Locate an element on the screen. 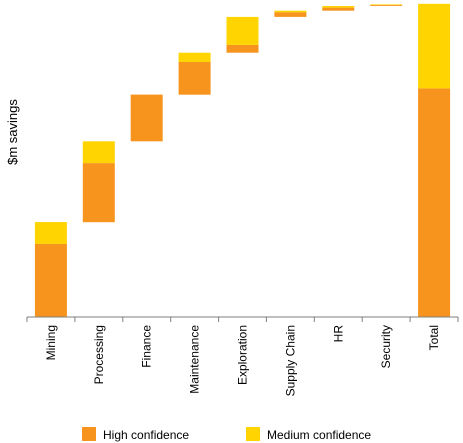 This screenshot has height=443, width=463. bar-high-mining is located at coordinates (50, 280).